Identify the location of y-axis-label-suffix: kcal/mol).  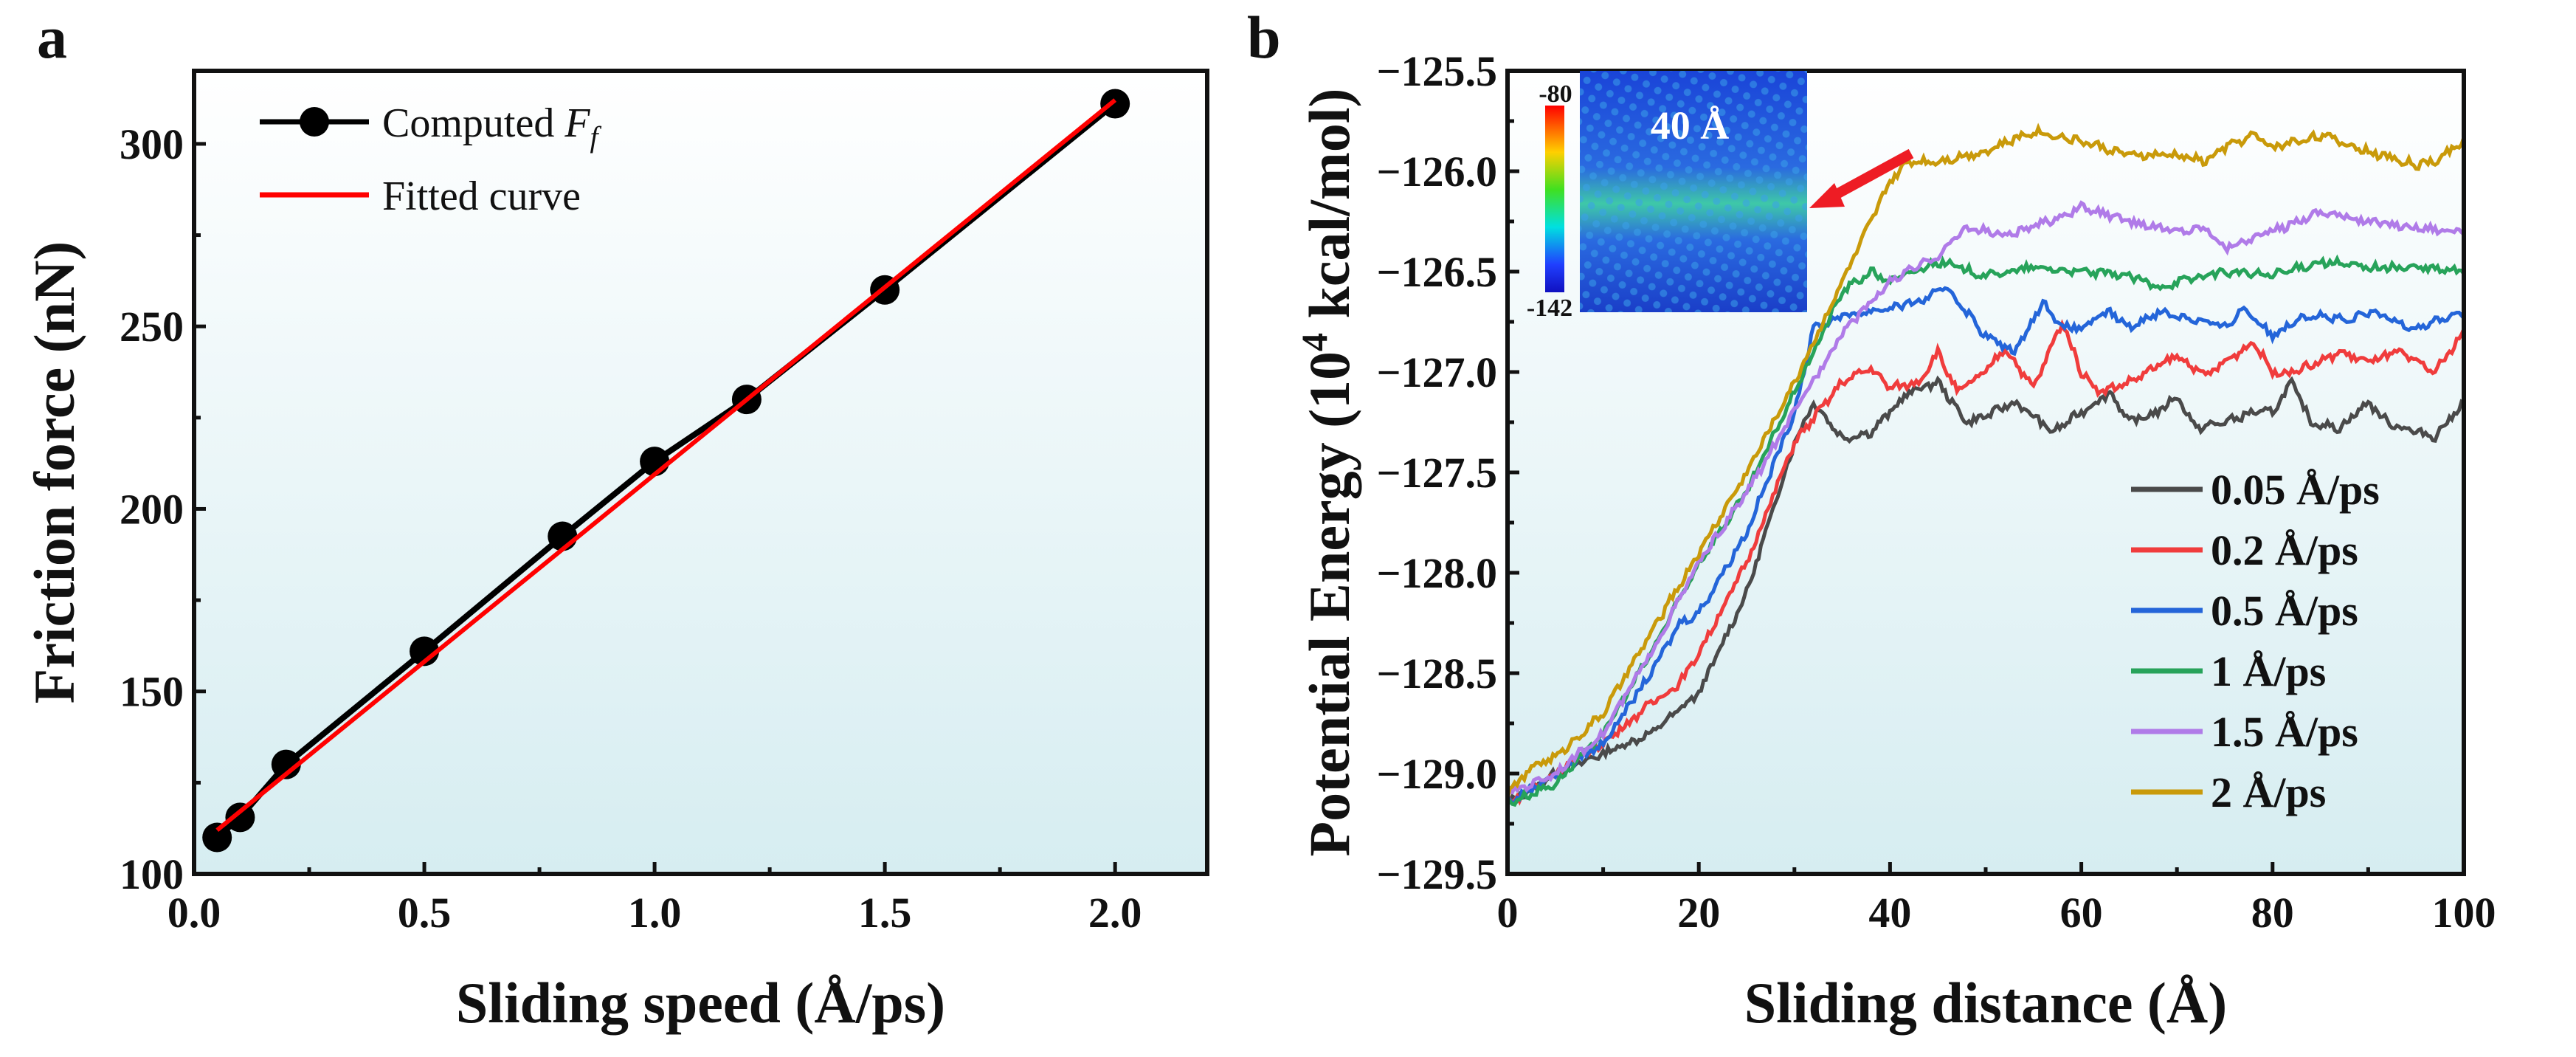
(1329, 210).